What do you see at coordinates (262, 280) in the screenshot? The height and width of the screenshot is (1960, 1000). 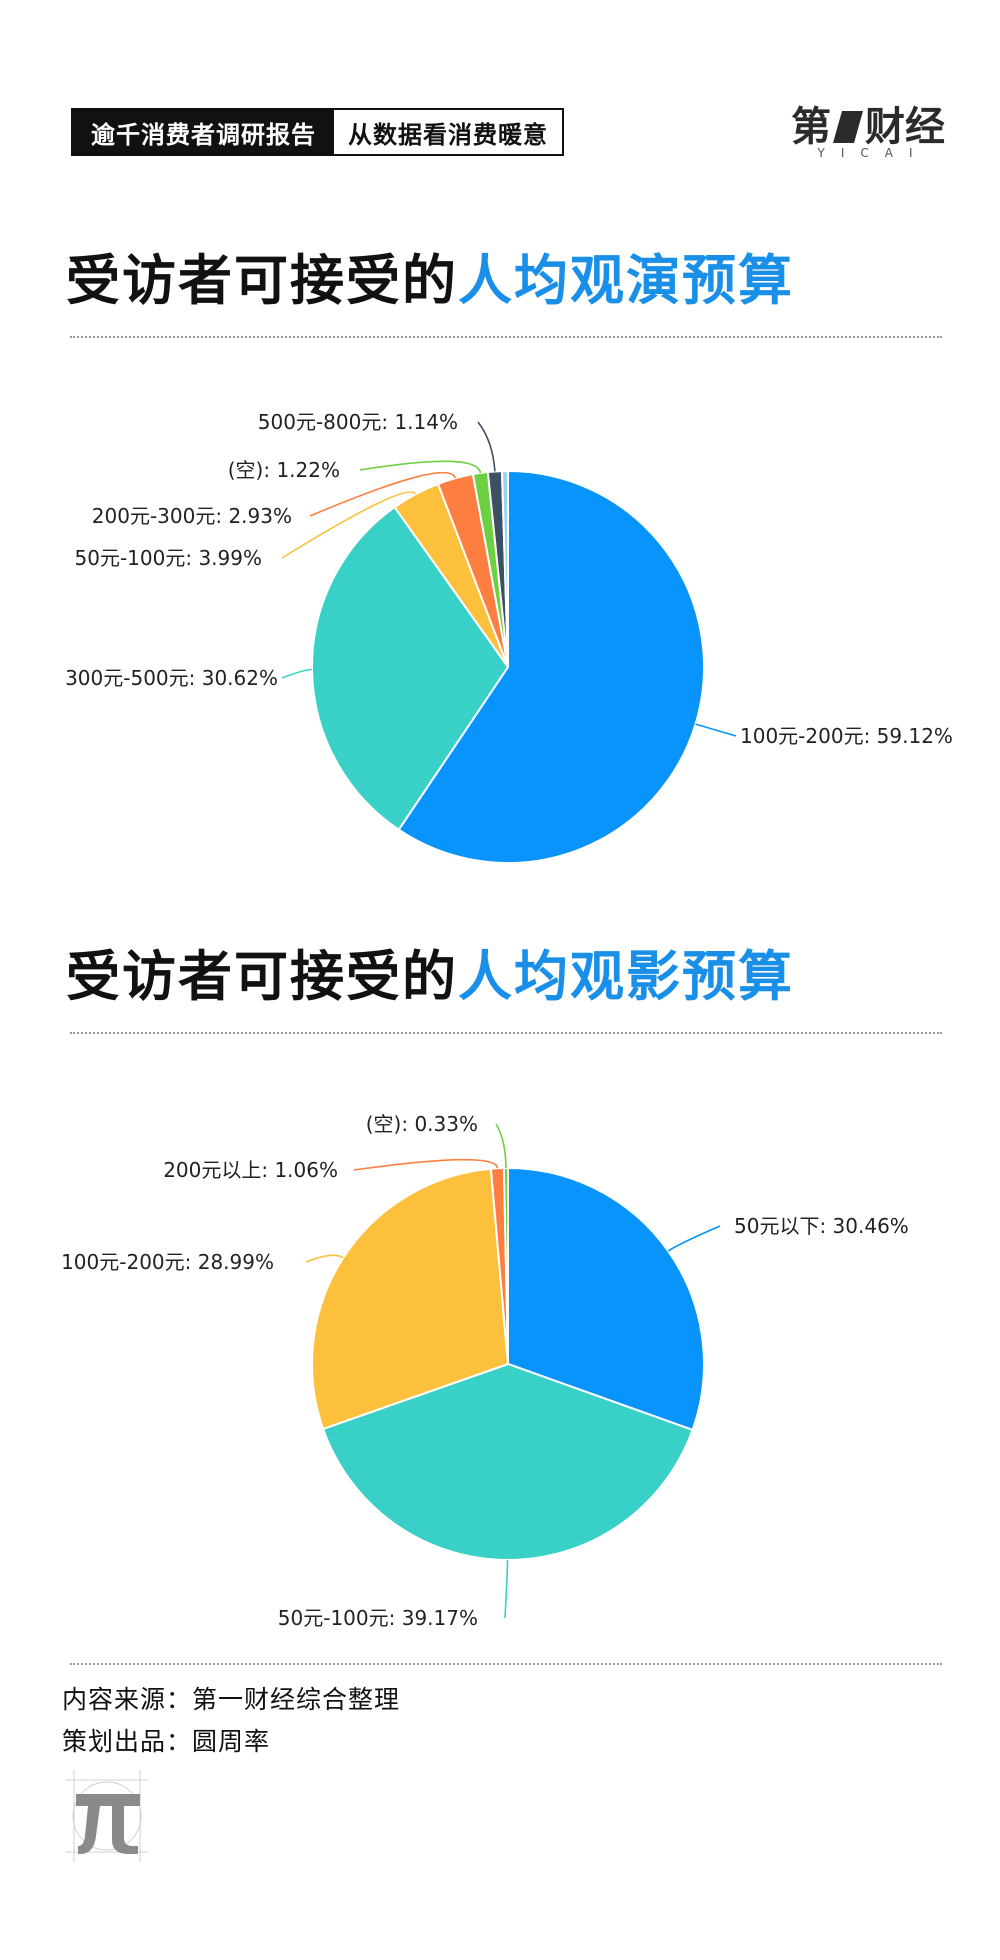 I see `section1-title-plain: 受访者可接受的` at bounding box center [262, 280].